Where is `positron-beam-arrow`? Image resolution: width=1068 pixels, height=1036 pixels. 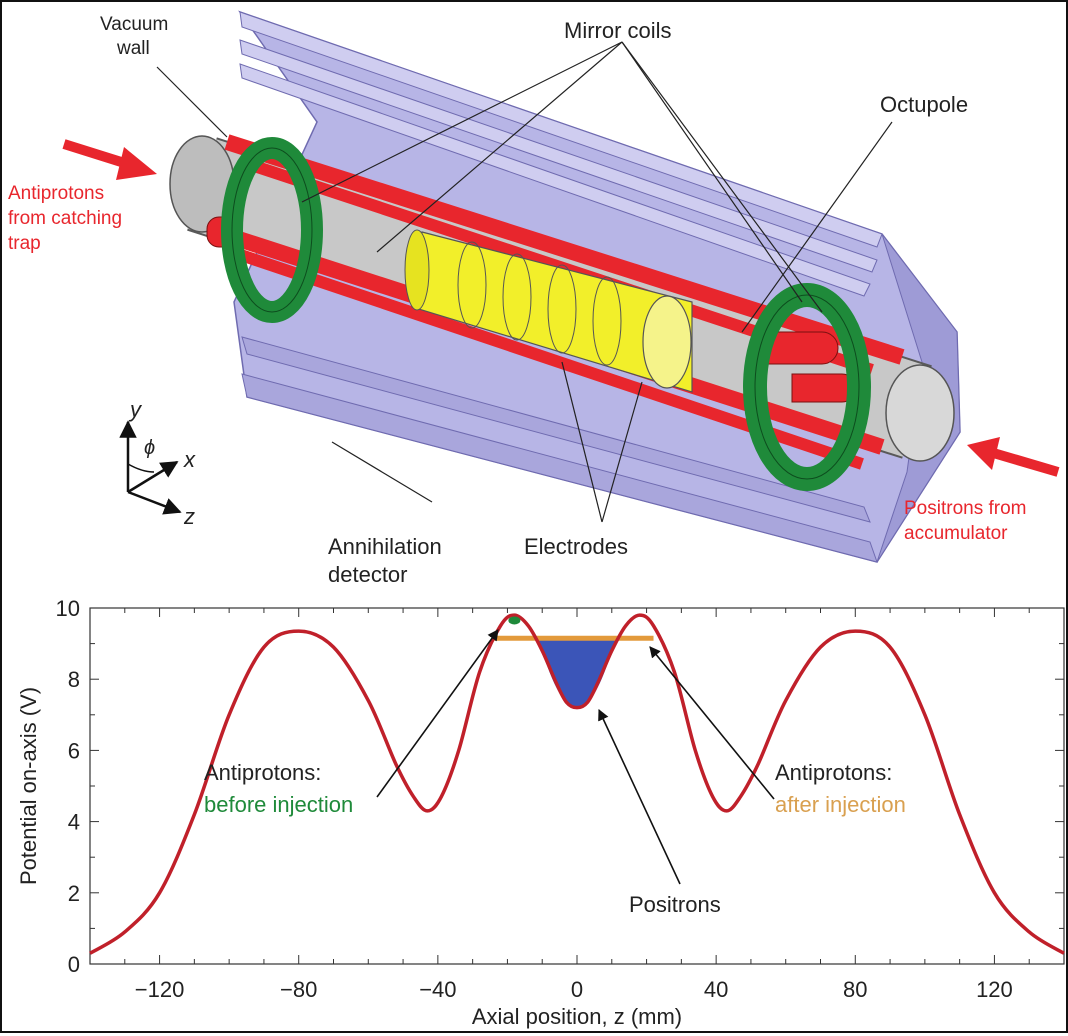 positron-beam-arrow is located at coordinates (1013, 457).